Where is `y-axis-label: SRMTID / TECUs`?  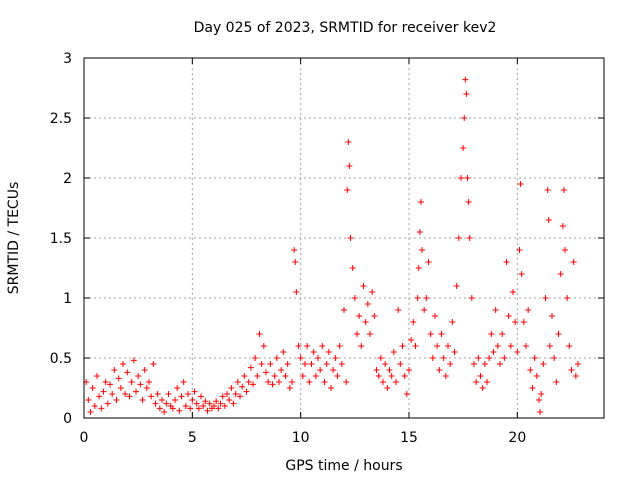 y-axis-label: SRMTID / TECUs is located at coordinates (14, 238).